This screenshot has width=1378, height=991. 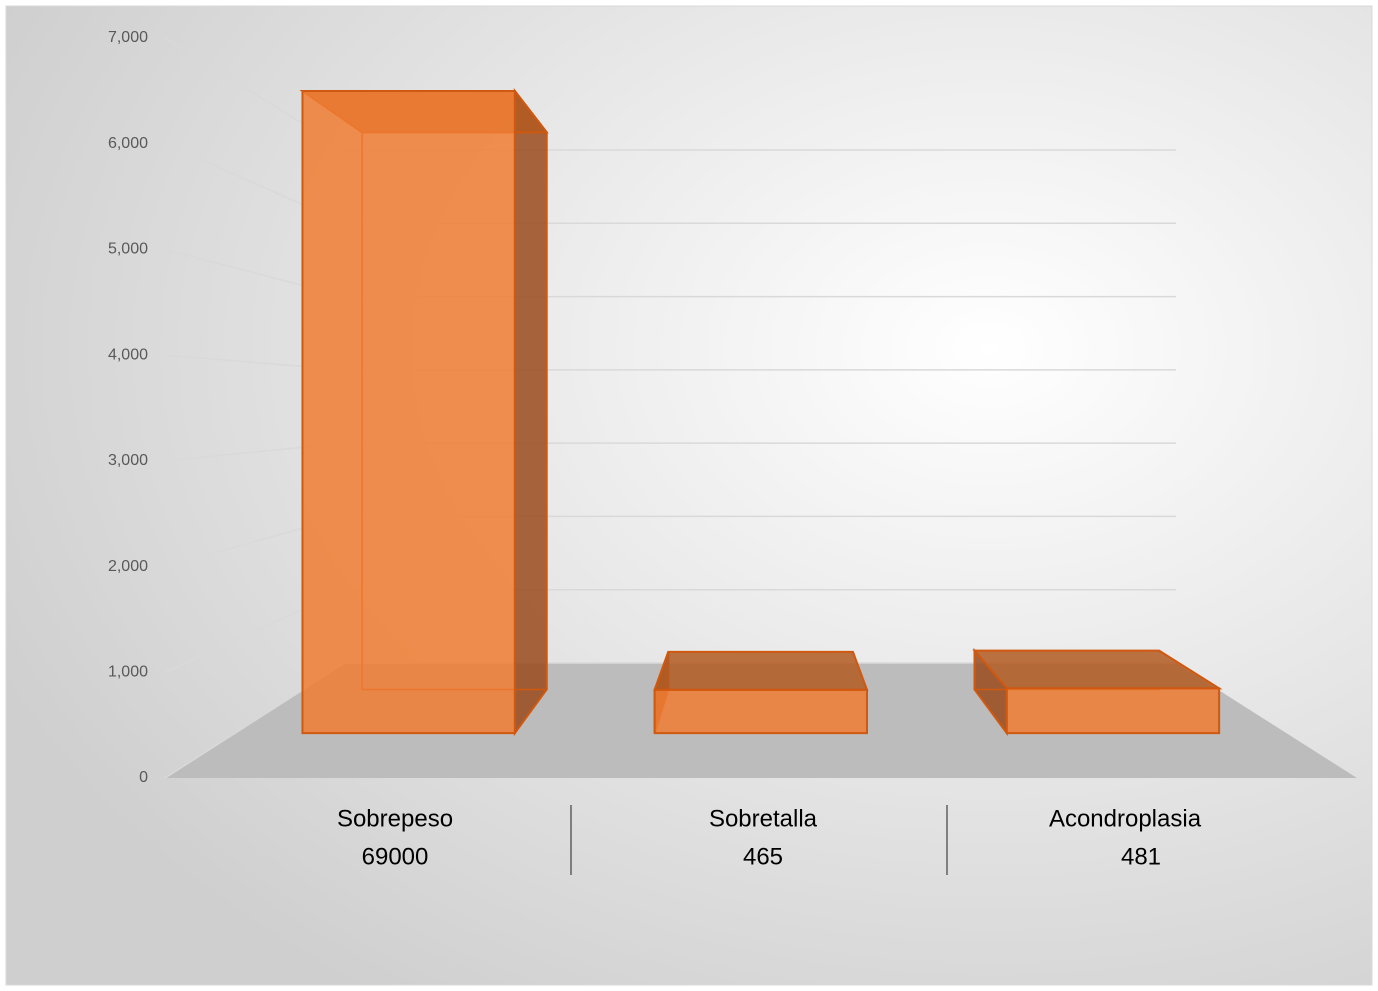 What do you see at coordinates (143, 777) in the screenshot?
I see `y-tick-label: 0` at bounding box center [143, 777].